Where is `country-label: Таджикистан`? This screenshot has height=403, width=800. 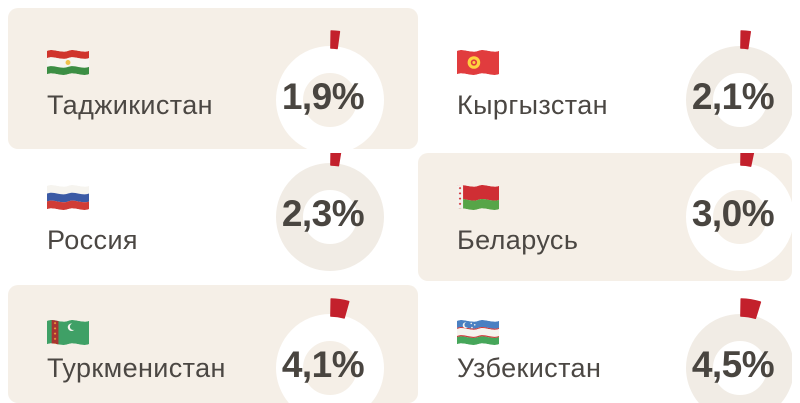
country-label: Таджикистан is located at coordinates (130, 105).